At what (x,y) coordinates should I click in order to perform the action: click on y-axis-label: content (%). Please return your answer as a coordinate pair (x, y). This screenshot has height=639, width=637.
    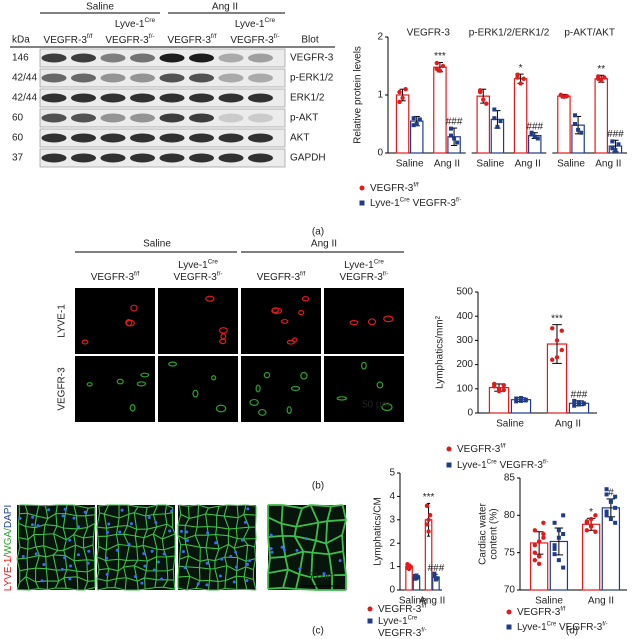
    Looking at the image, I should click on (494, 533).